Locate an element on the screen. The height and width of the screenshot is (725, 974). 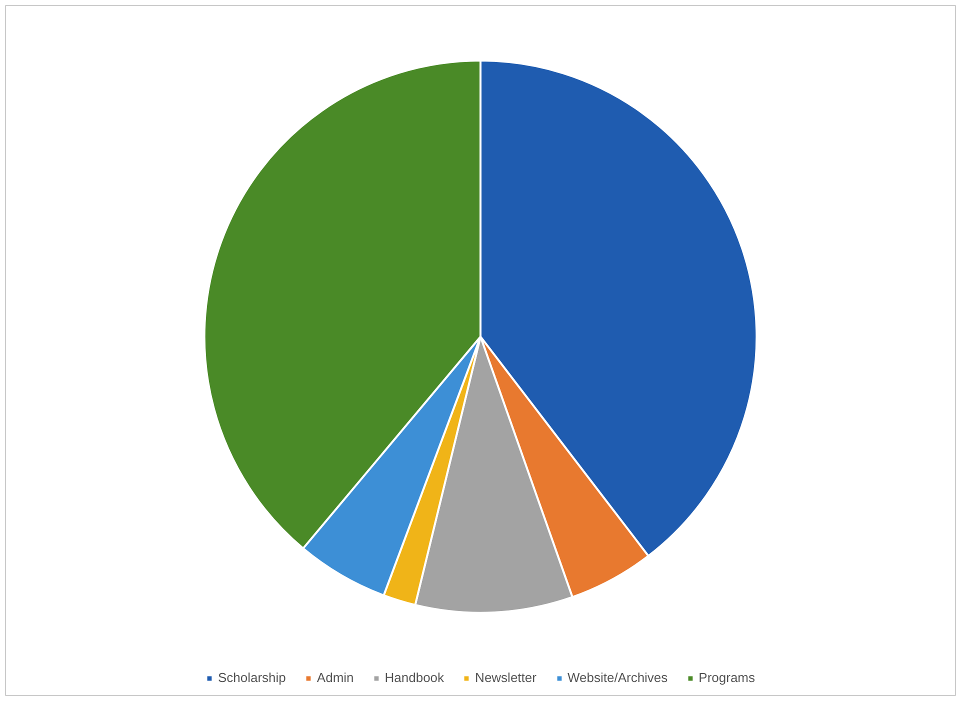
legend-label: Scholarship is located at coordinates (252, 677).